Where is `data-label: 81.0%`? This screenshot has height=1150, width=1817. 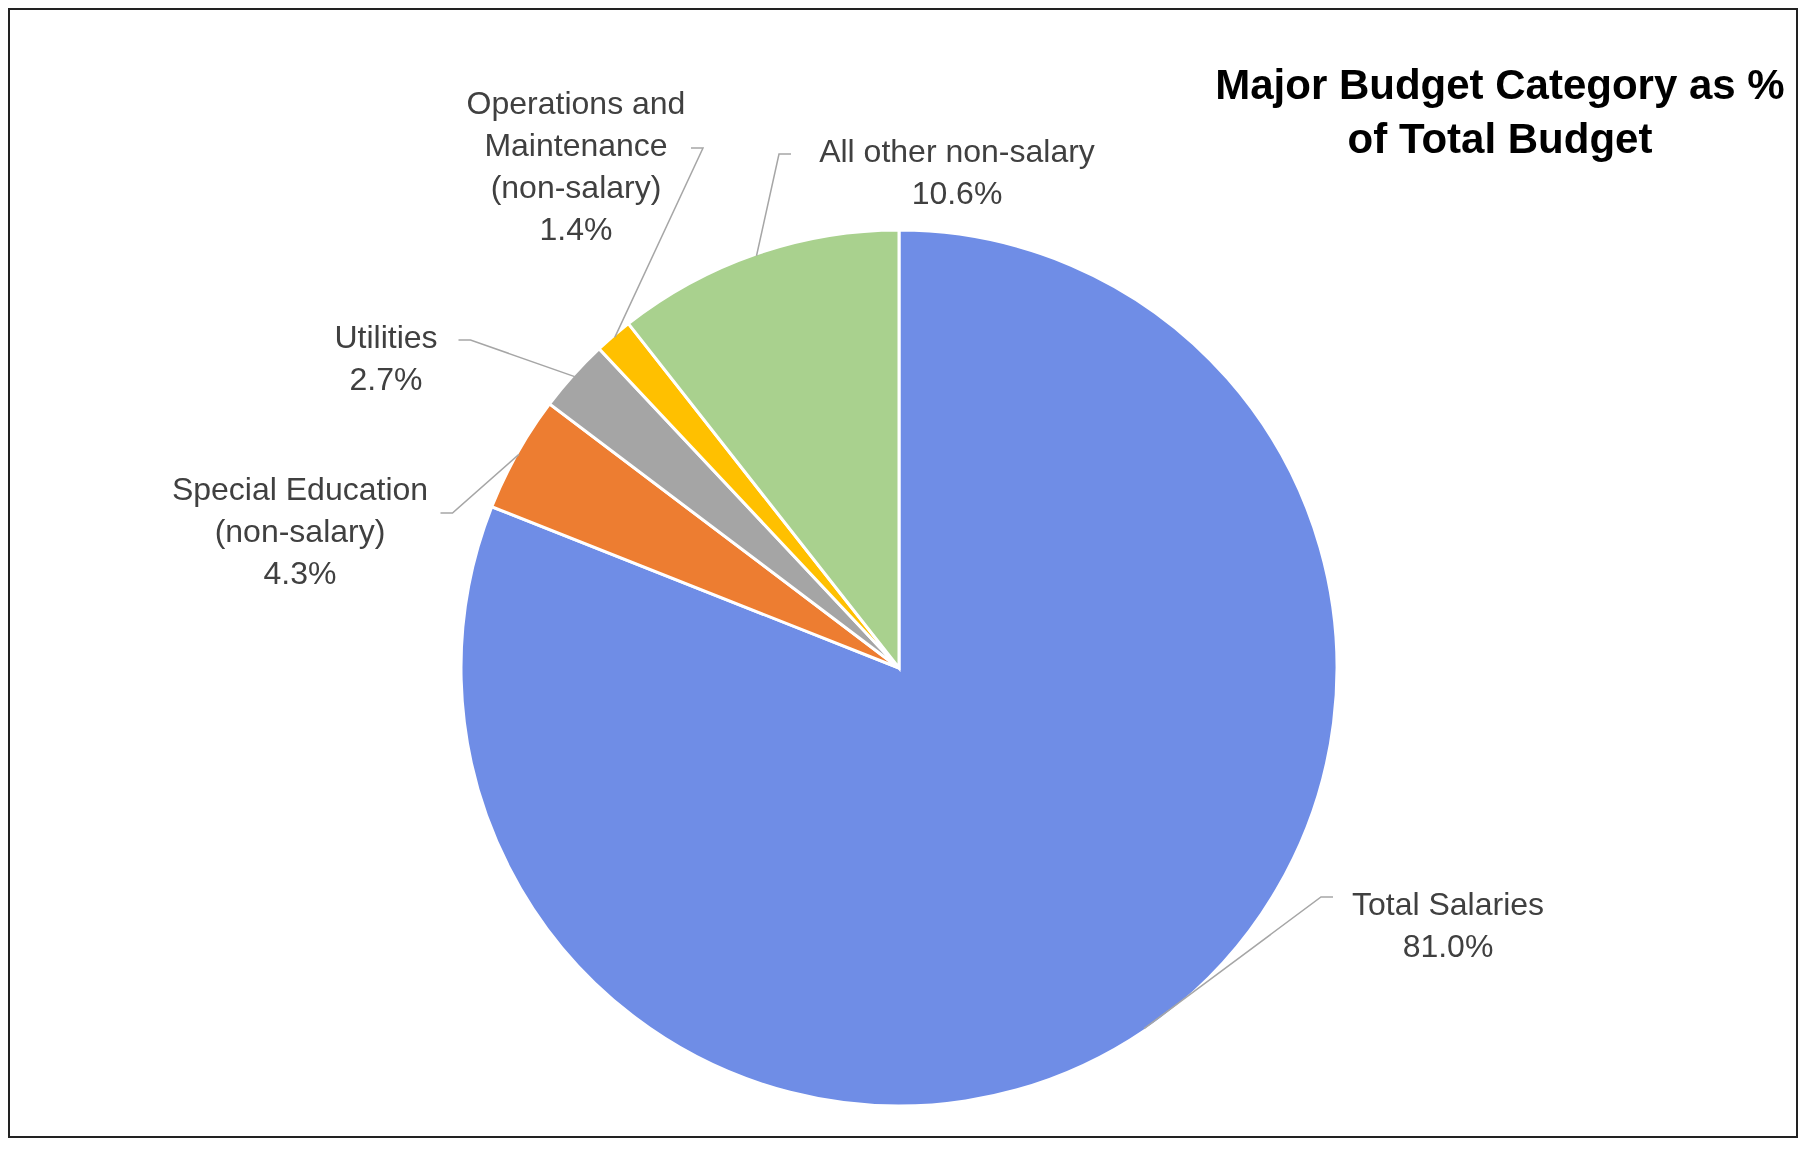 data-label: 81.0% is located at coordinates (1448, 946).